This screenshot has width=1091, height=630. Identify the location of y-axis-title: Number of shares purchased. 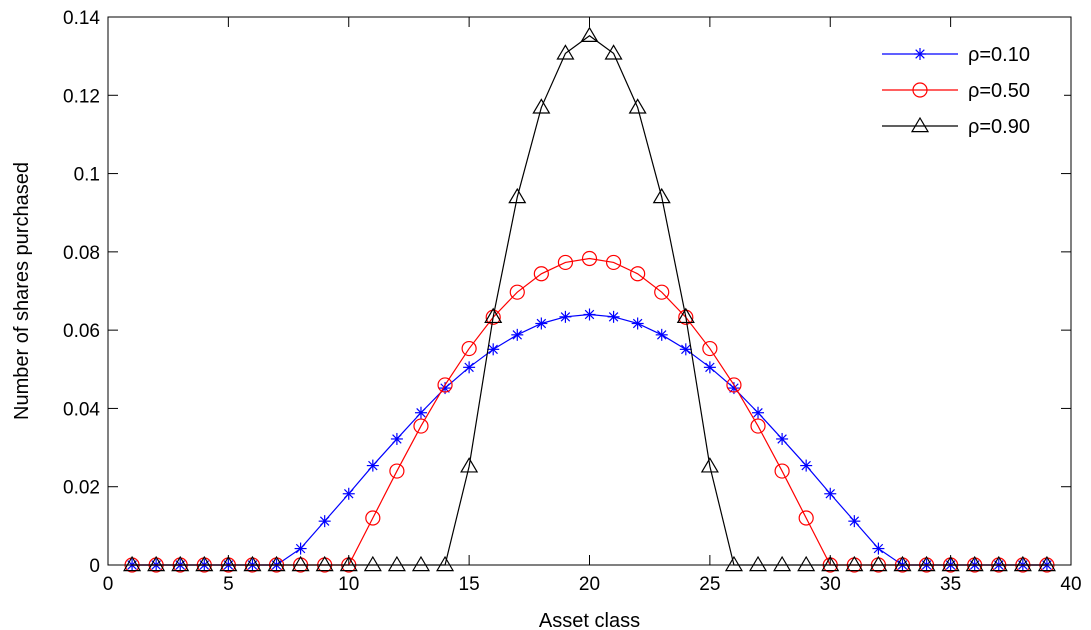
(22, 291).